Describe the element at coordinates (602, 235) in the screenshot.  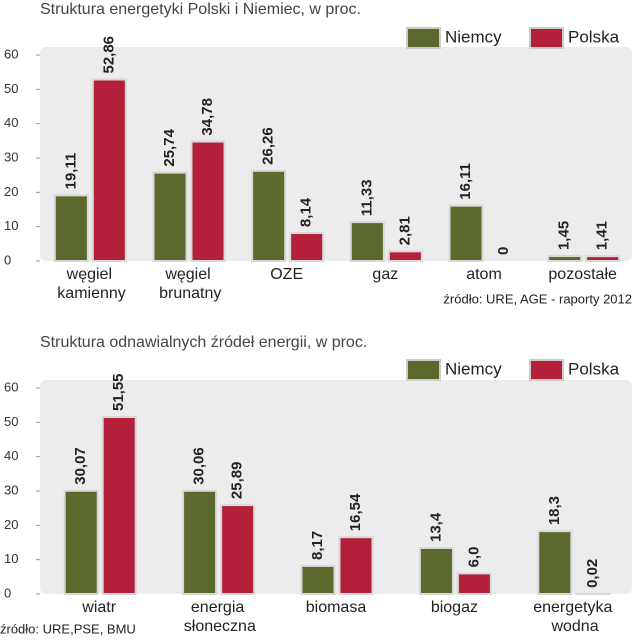
I see `value-label: 1,41` at that location.